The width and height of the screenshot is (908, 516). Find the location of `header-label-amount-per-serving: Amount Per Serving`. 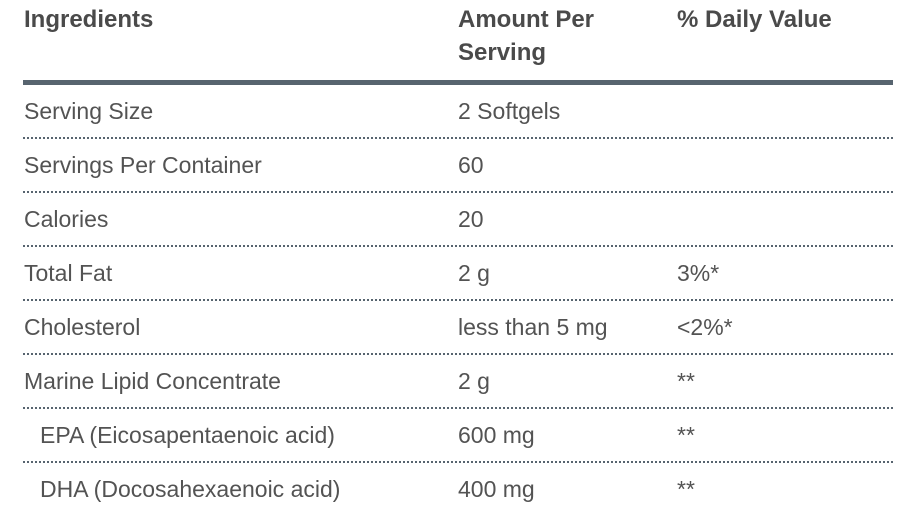

header-label-amount-per-serving: Amount Per Serving is located at coordinates (526, 36).